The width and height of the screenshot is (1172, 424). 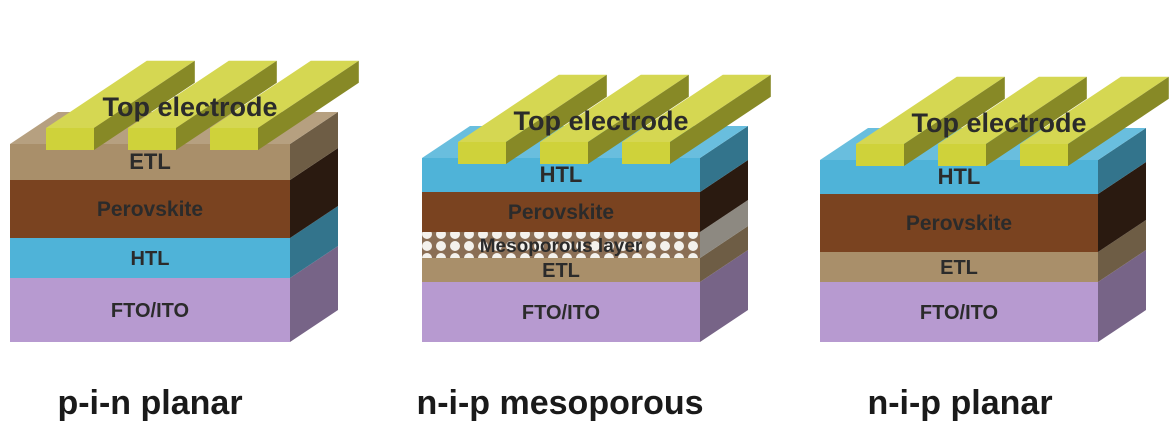 I want to click on device-caption: n-i-p planar, so click(x=959, y=403).